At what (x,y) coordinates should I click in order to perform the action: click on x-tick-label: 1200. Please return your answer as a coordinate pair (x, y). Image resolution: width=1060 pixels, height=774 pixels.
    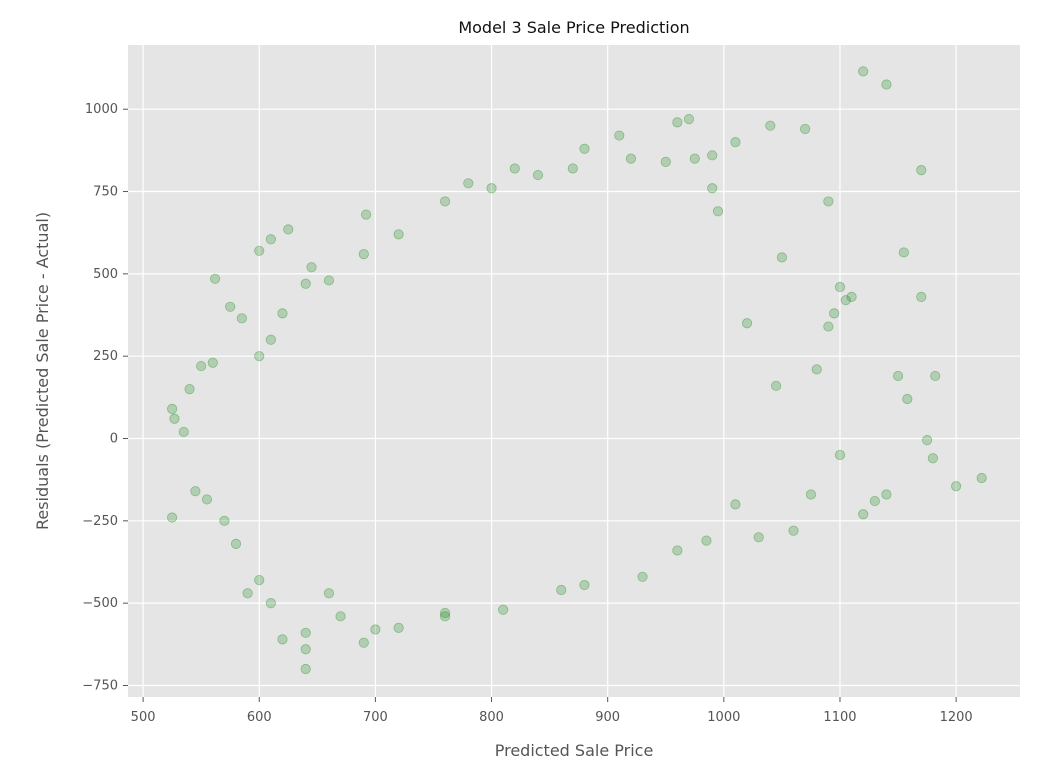
    Looking at the image, I should click on (956, 717).